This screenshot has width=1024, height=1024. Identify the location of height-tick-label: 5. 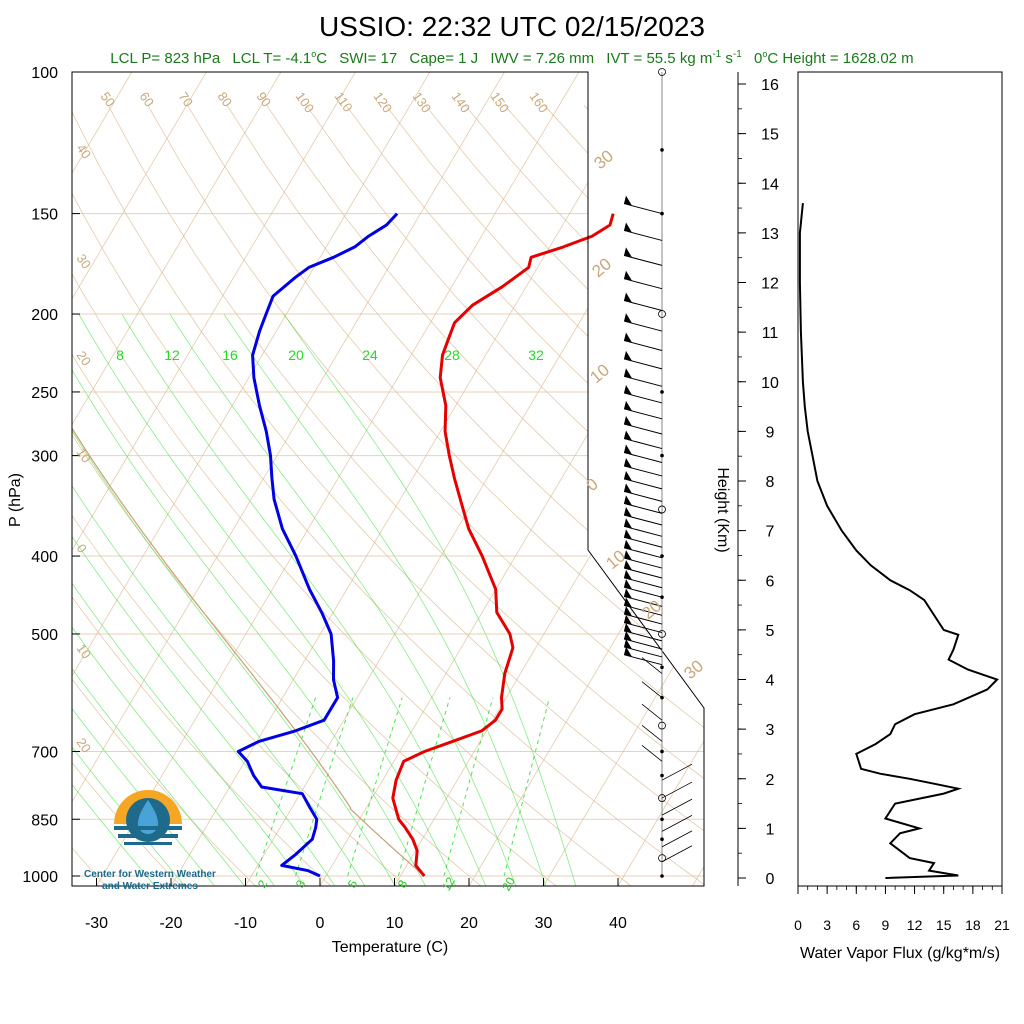
(770, 631).